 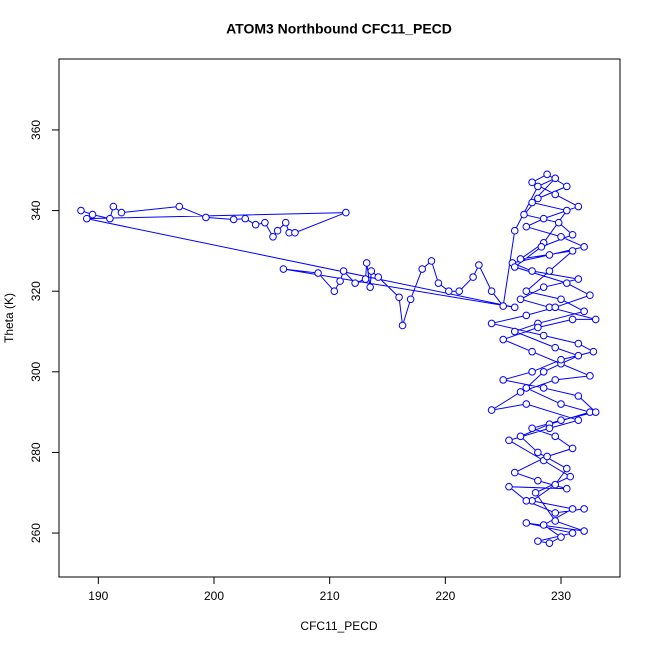 I want to click on x-tick-label: 220, so click(x=445, y=596).